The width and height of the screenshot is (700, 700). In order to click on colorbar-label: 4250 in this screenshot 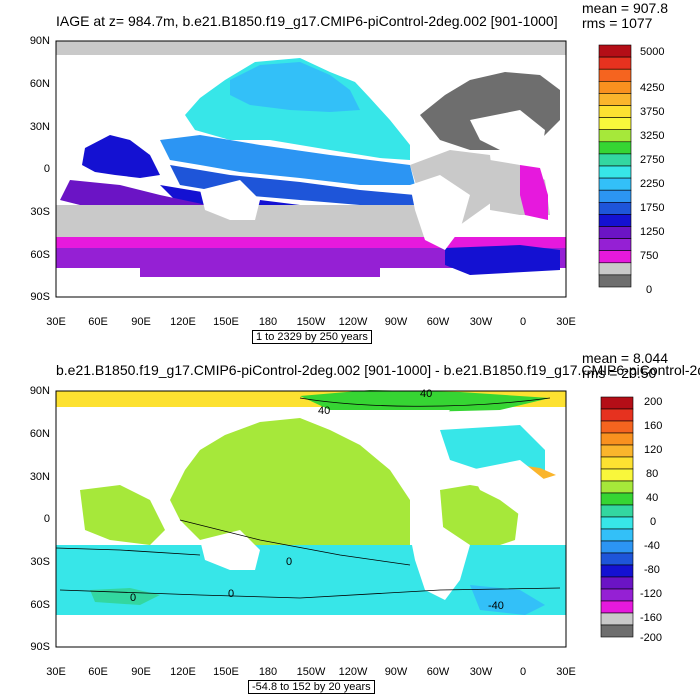, I will do `click(652, 88)`.